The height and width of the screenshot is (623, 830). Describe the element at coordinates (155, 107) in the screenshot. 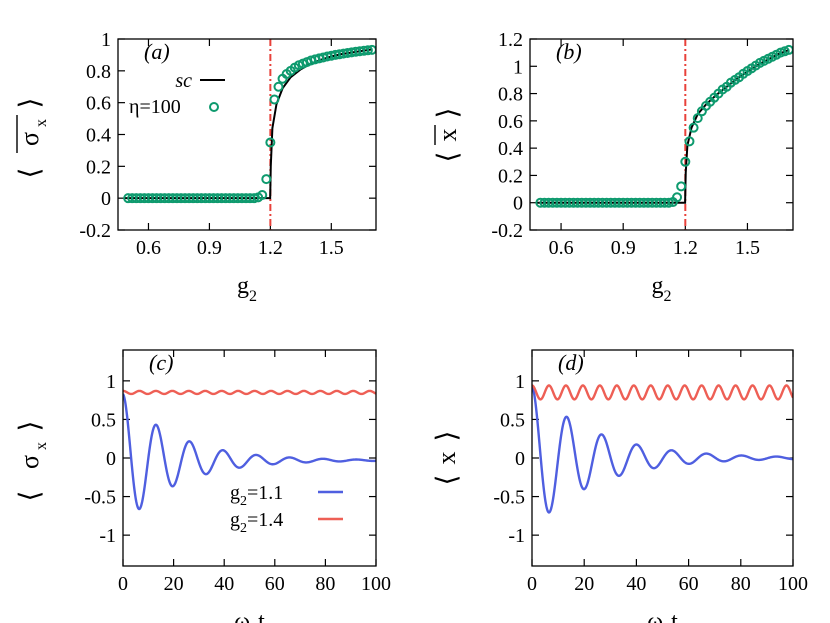

I see `legend-label-eta: η=100` at that location.